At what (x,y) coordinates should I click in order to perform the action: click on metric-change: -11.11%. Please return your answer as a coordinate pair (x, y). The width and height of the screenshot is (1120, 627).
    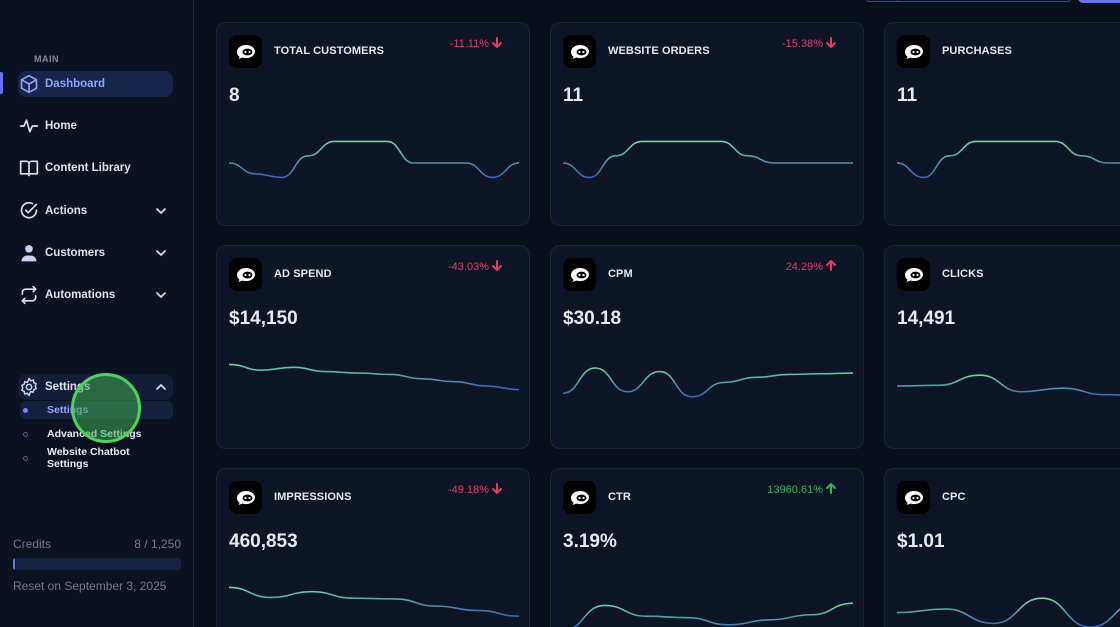
    Looking at the image, I should click on (476, 44).